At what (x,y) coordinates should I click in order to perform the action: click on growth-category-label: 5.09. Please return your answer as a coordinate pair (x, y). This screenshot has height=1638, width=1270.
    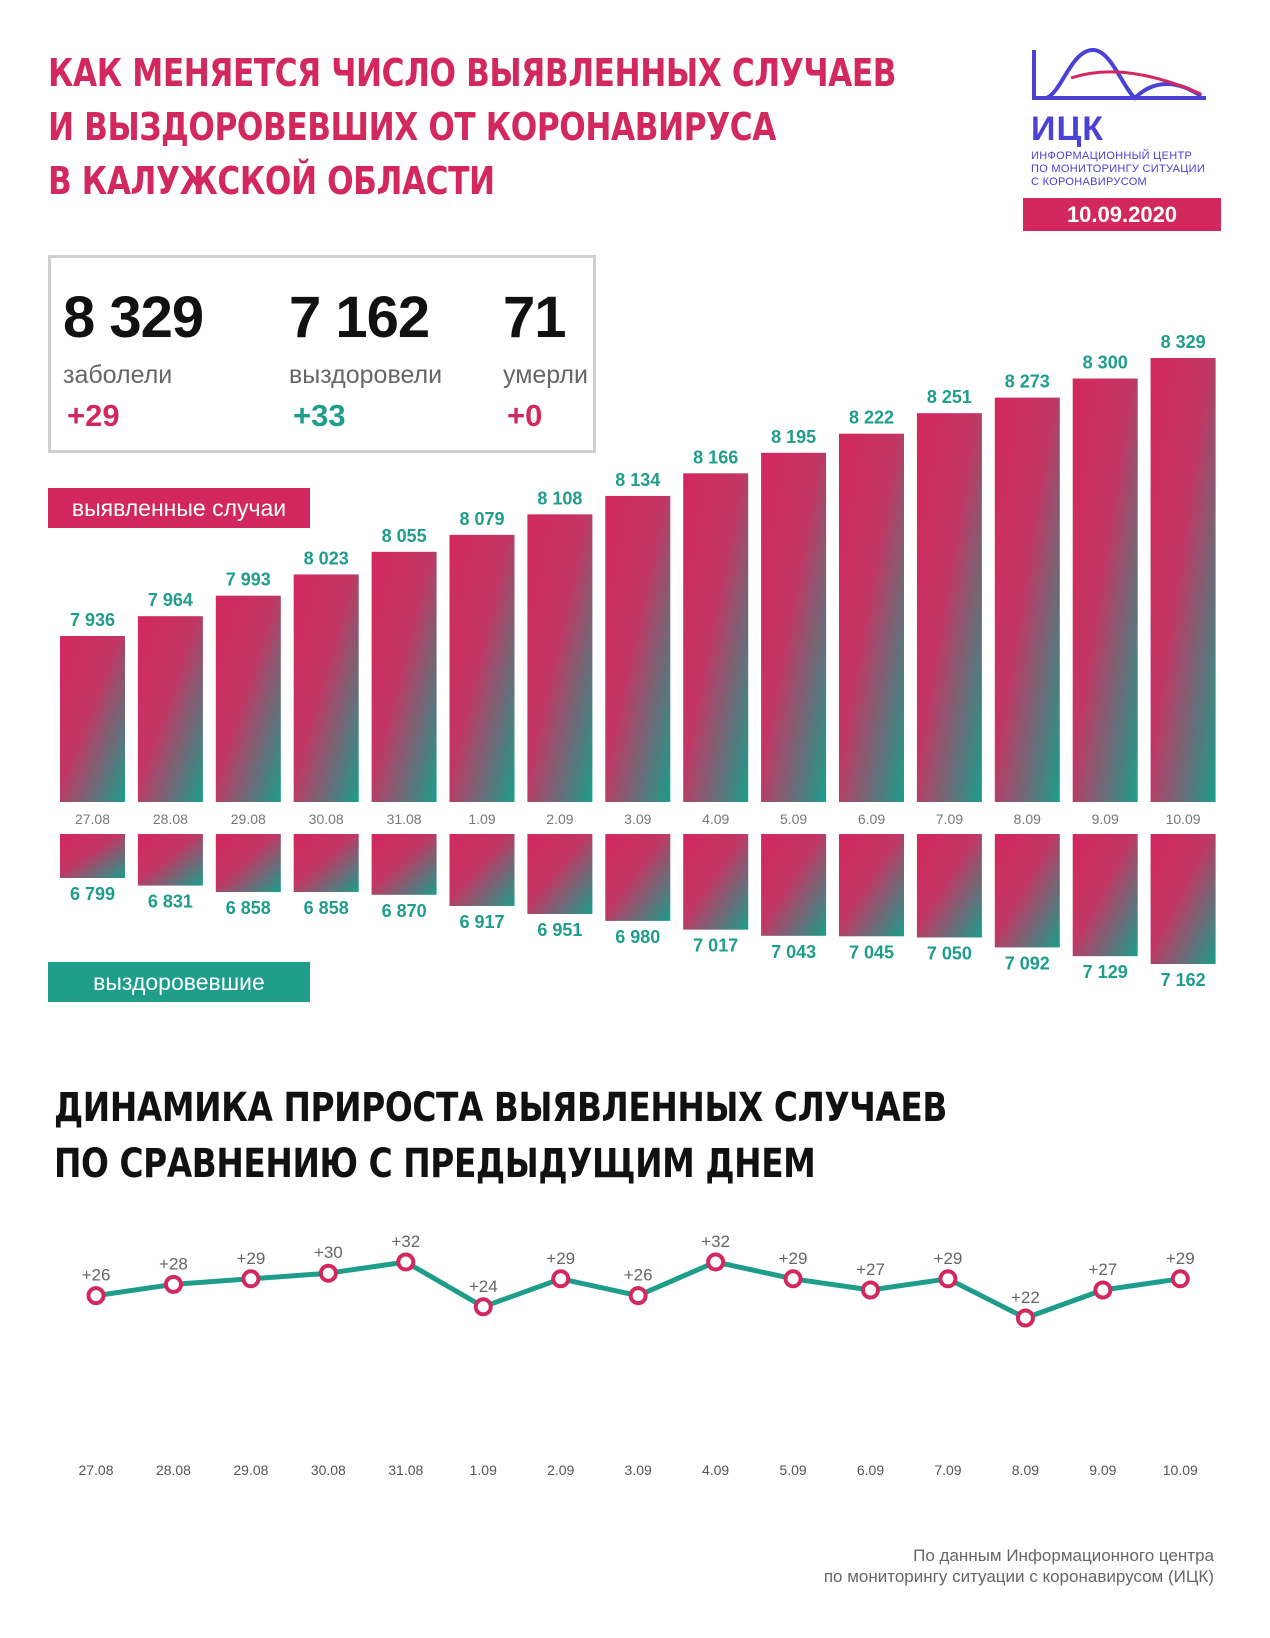
    Looking at the image, I should click on (792, 1470).